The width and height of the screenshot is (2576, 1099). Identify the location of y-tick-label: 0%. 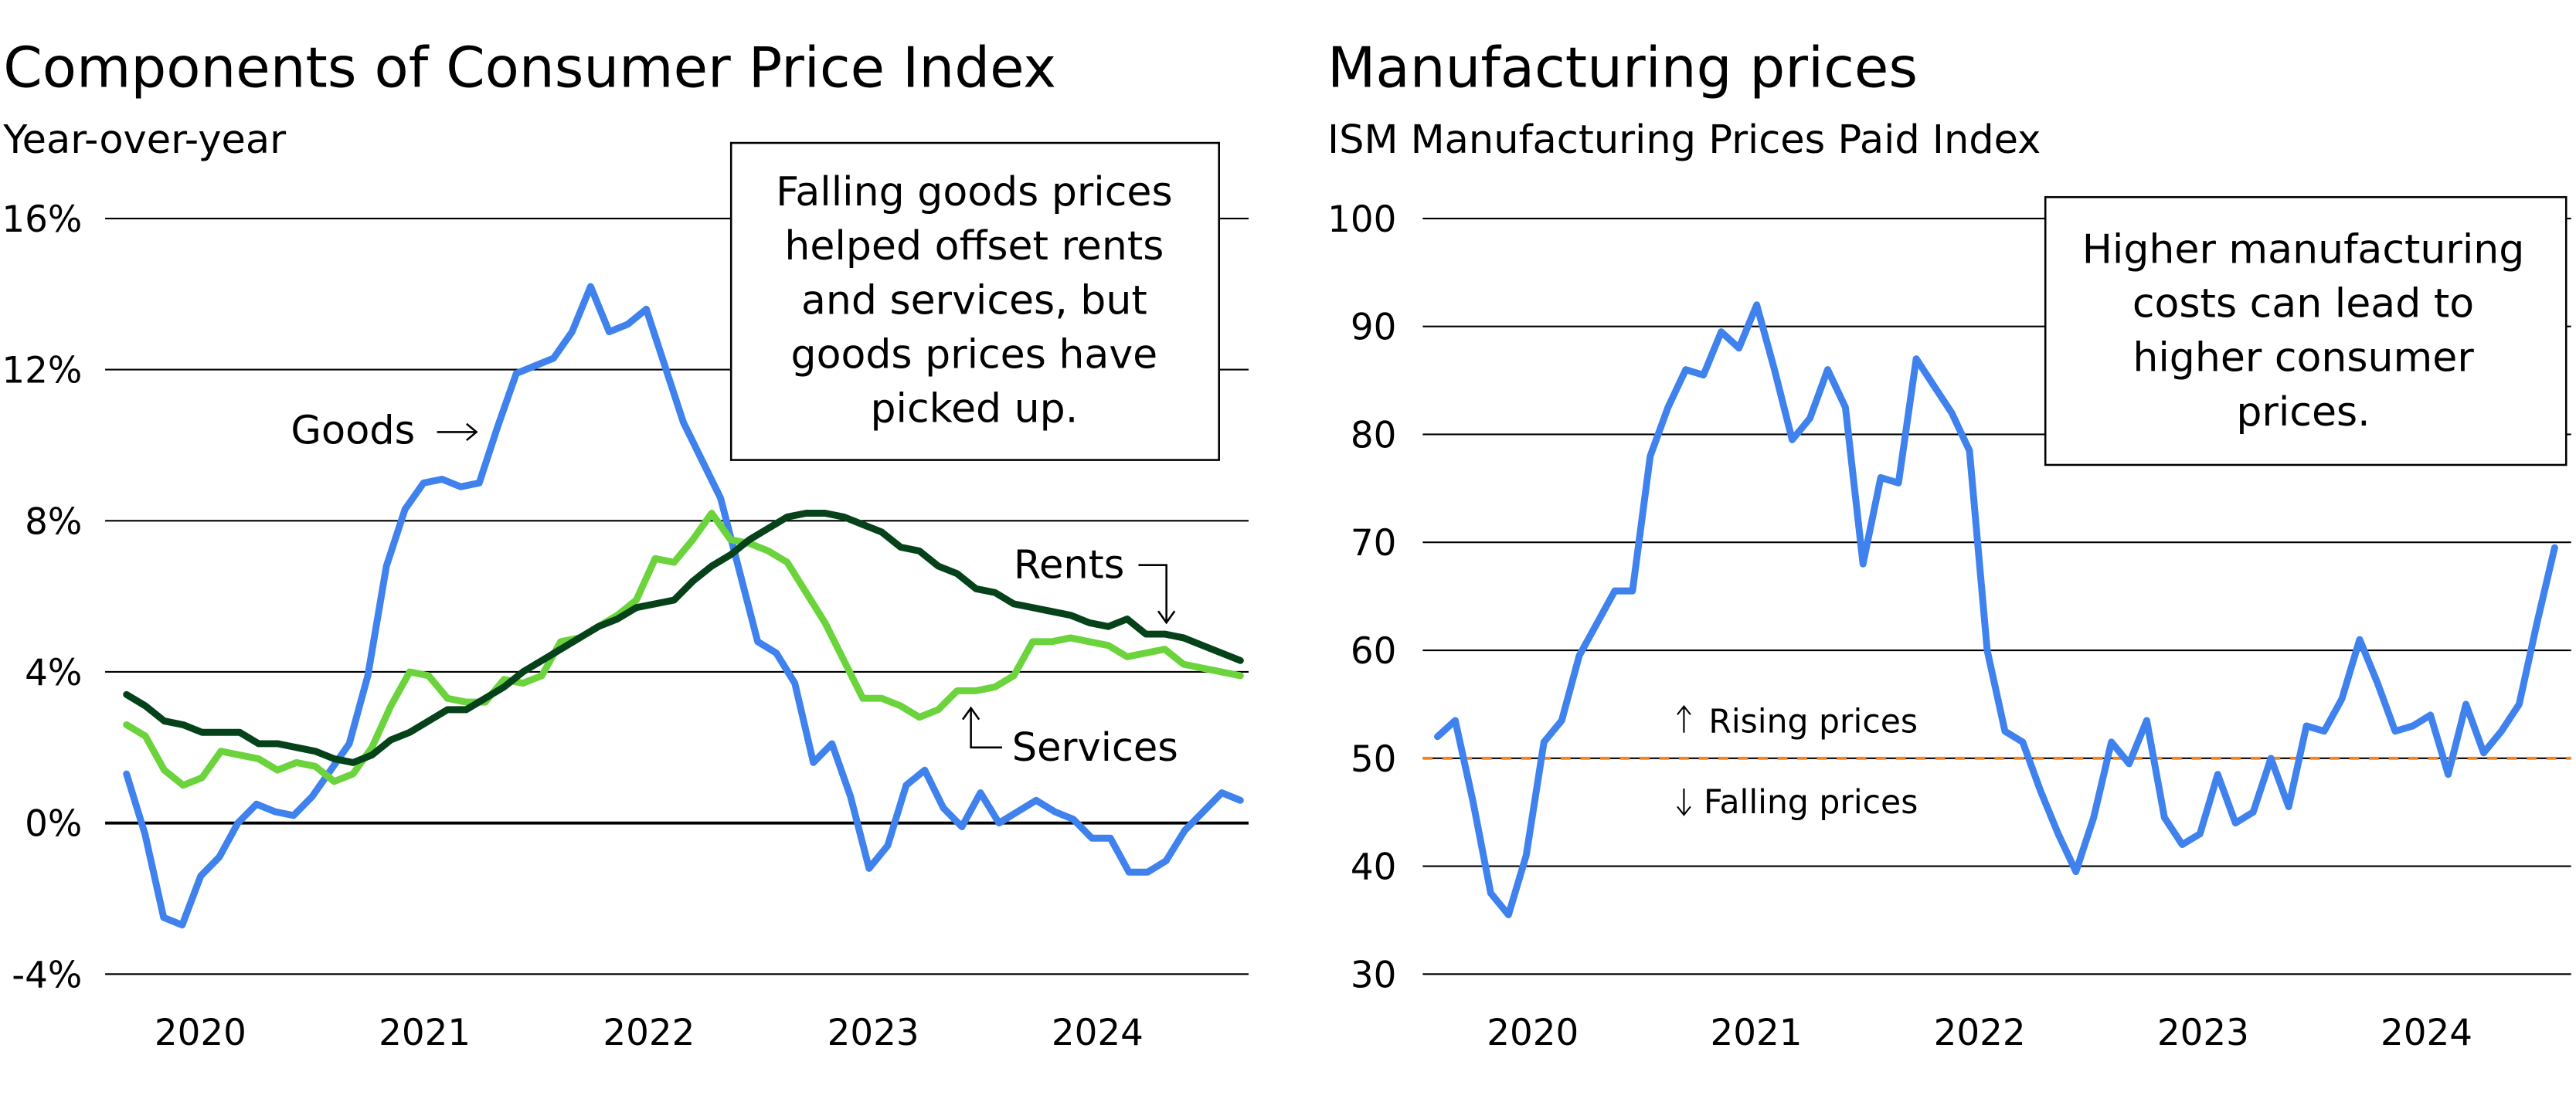
(53, 825).